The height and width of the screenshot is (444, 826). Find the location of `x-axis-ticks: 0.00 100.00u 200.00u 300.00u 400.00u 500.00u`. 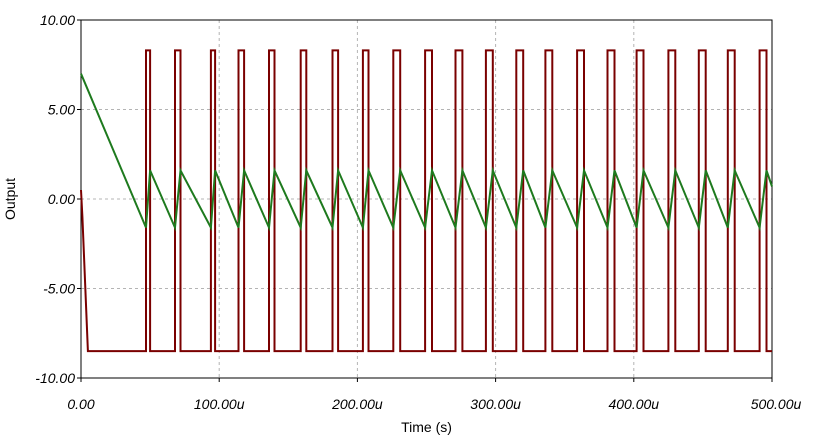

x-axis-ticks: 0.00 100.00u 200.00u 300.00u 400.00u 500.00u is located at coordinates (434, 395).